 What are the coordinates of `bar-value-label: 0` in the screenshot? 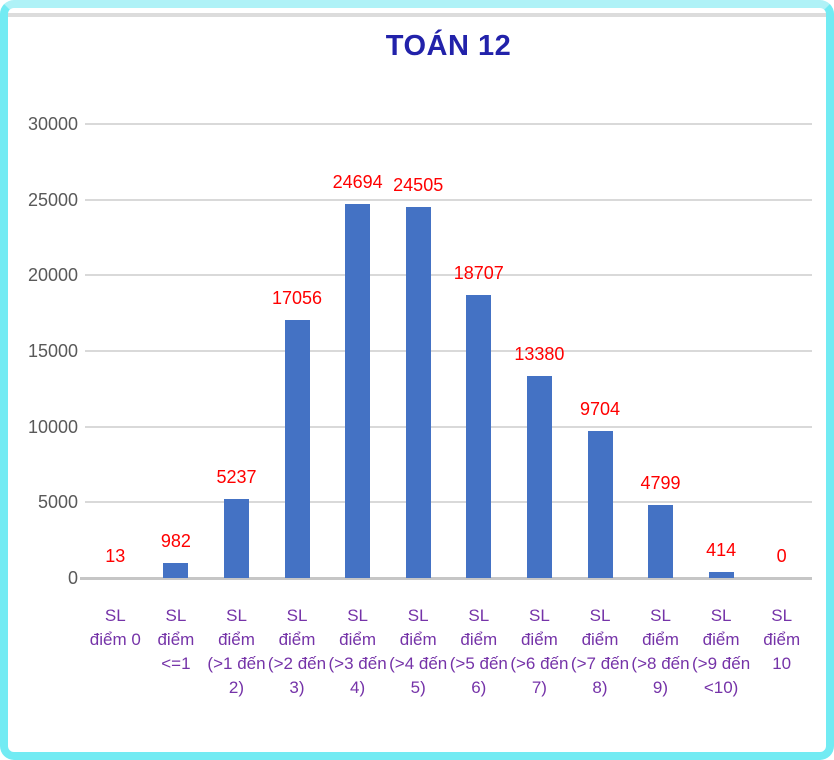 It's located at (781, 556).